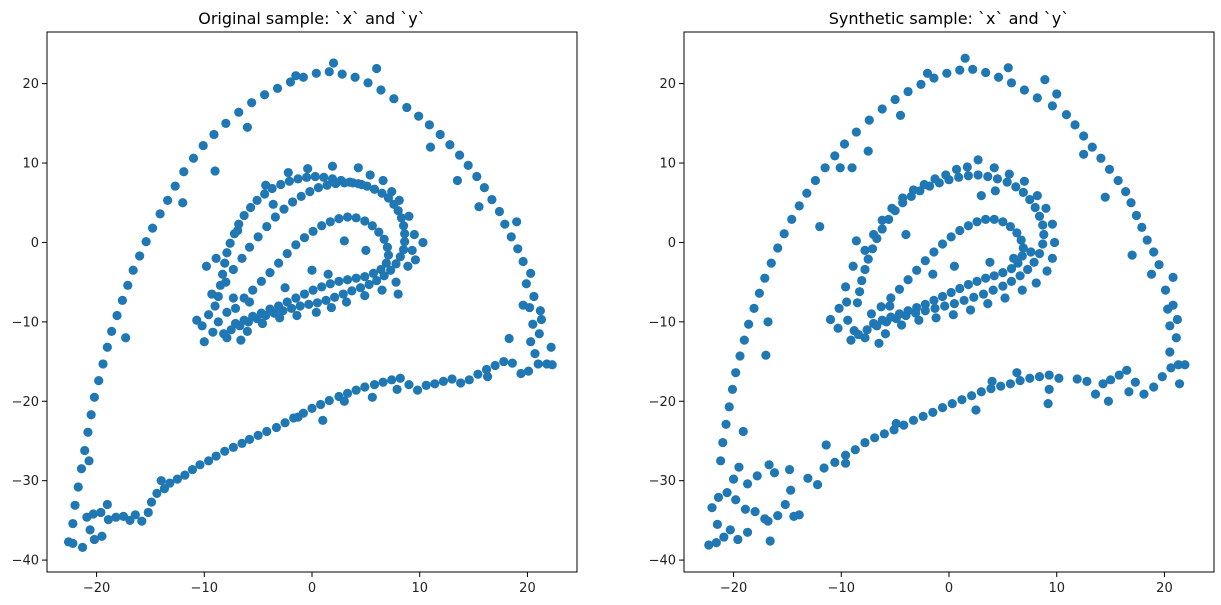 The width and height of the screenshot is (1221, 605). What do you see at coordinates (662, 561) in the screenshot?
I see `y-tick-label: −40` at bounding box center [662, 561].